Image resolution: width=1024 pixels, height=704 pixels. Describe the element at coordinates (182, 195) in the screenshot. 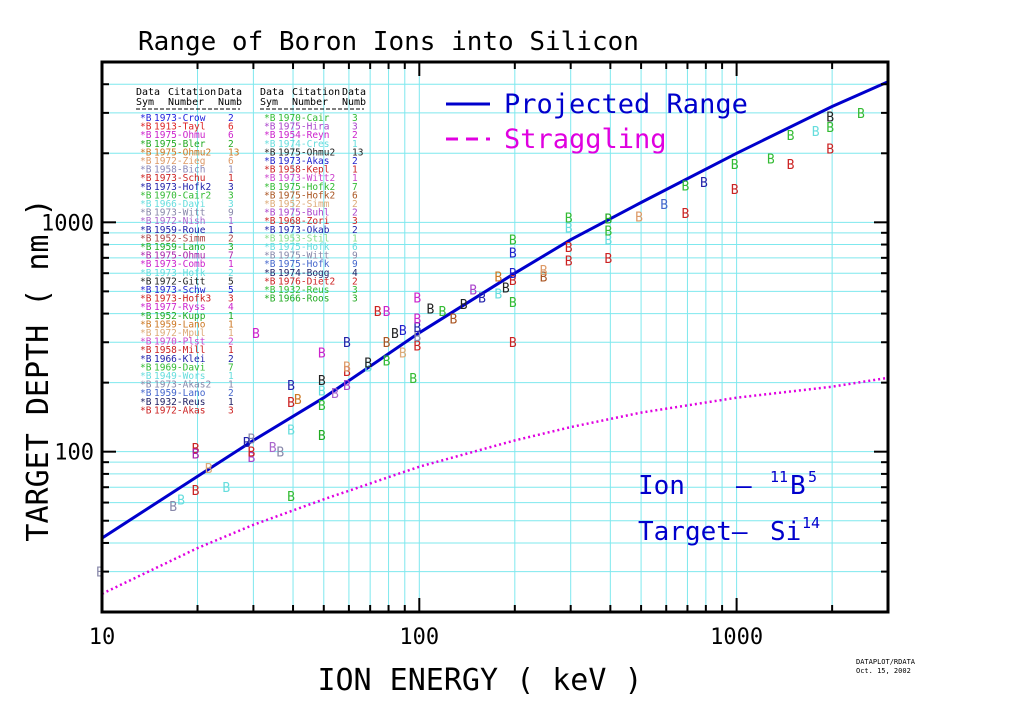

I see `citation-name: 1970-Cair2` at that location.